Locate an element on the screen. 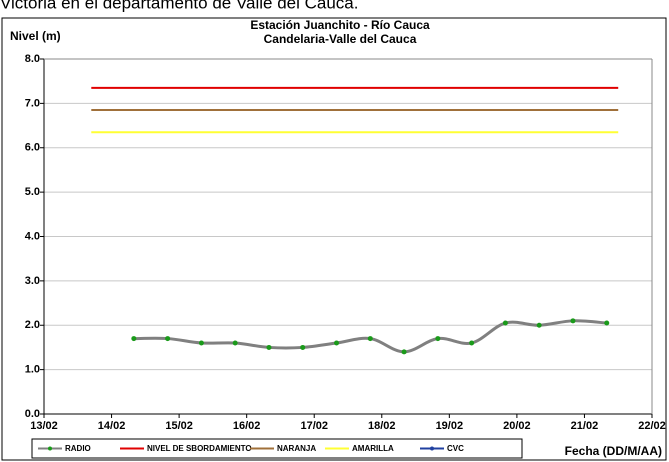 The image size is (669, 462). x-tick-label: 17/02 is located at coordinates (314, 426).